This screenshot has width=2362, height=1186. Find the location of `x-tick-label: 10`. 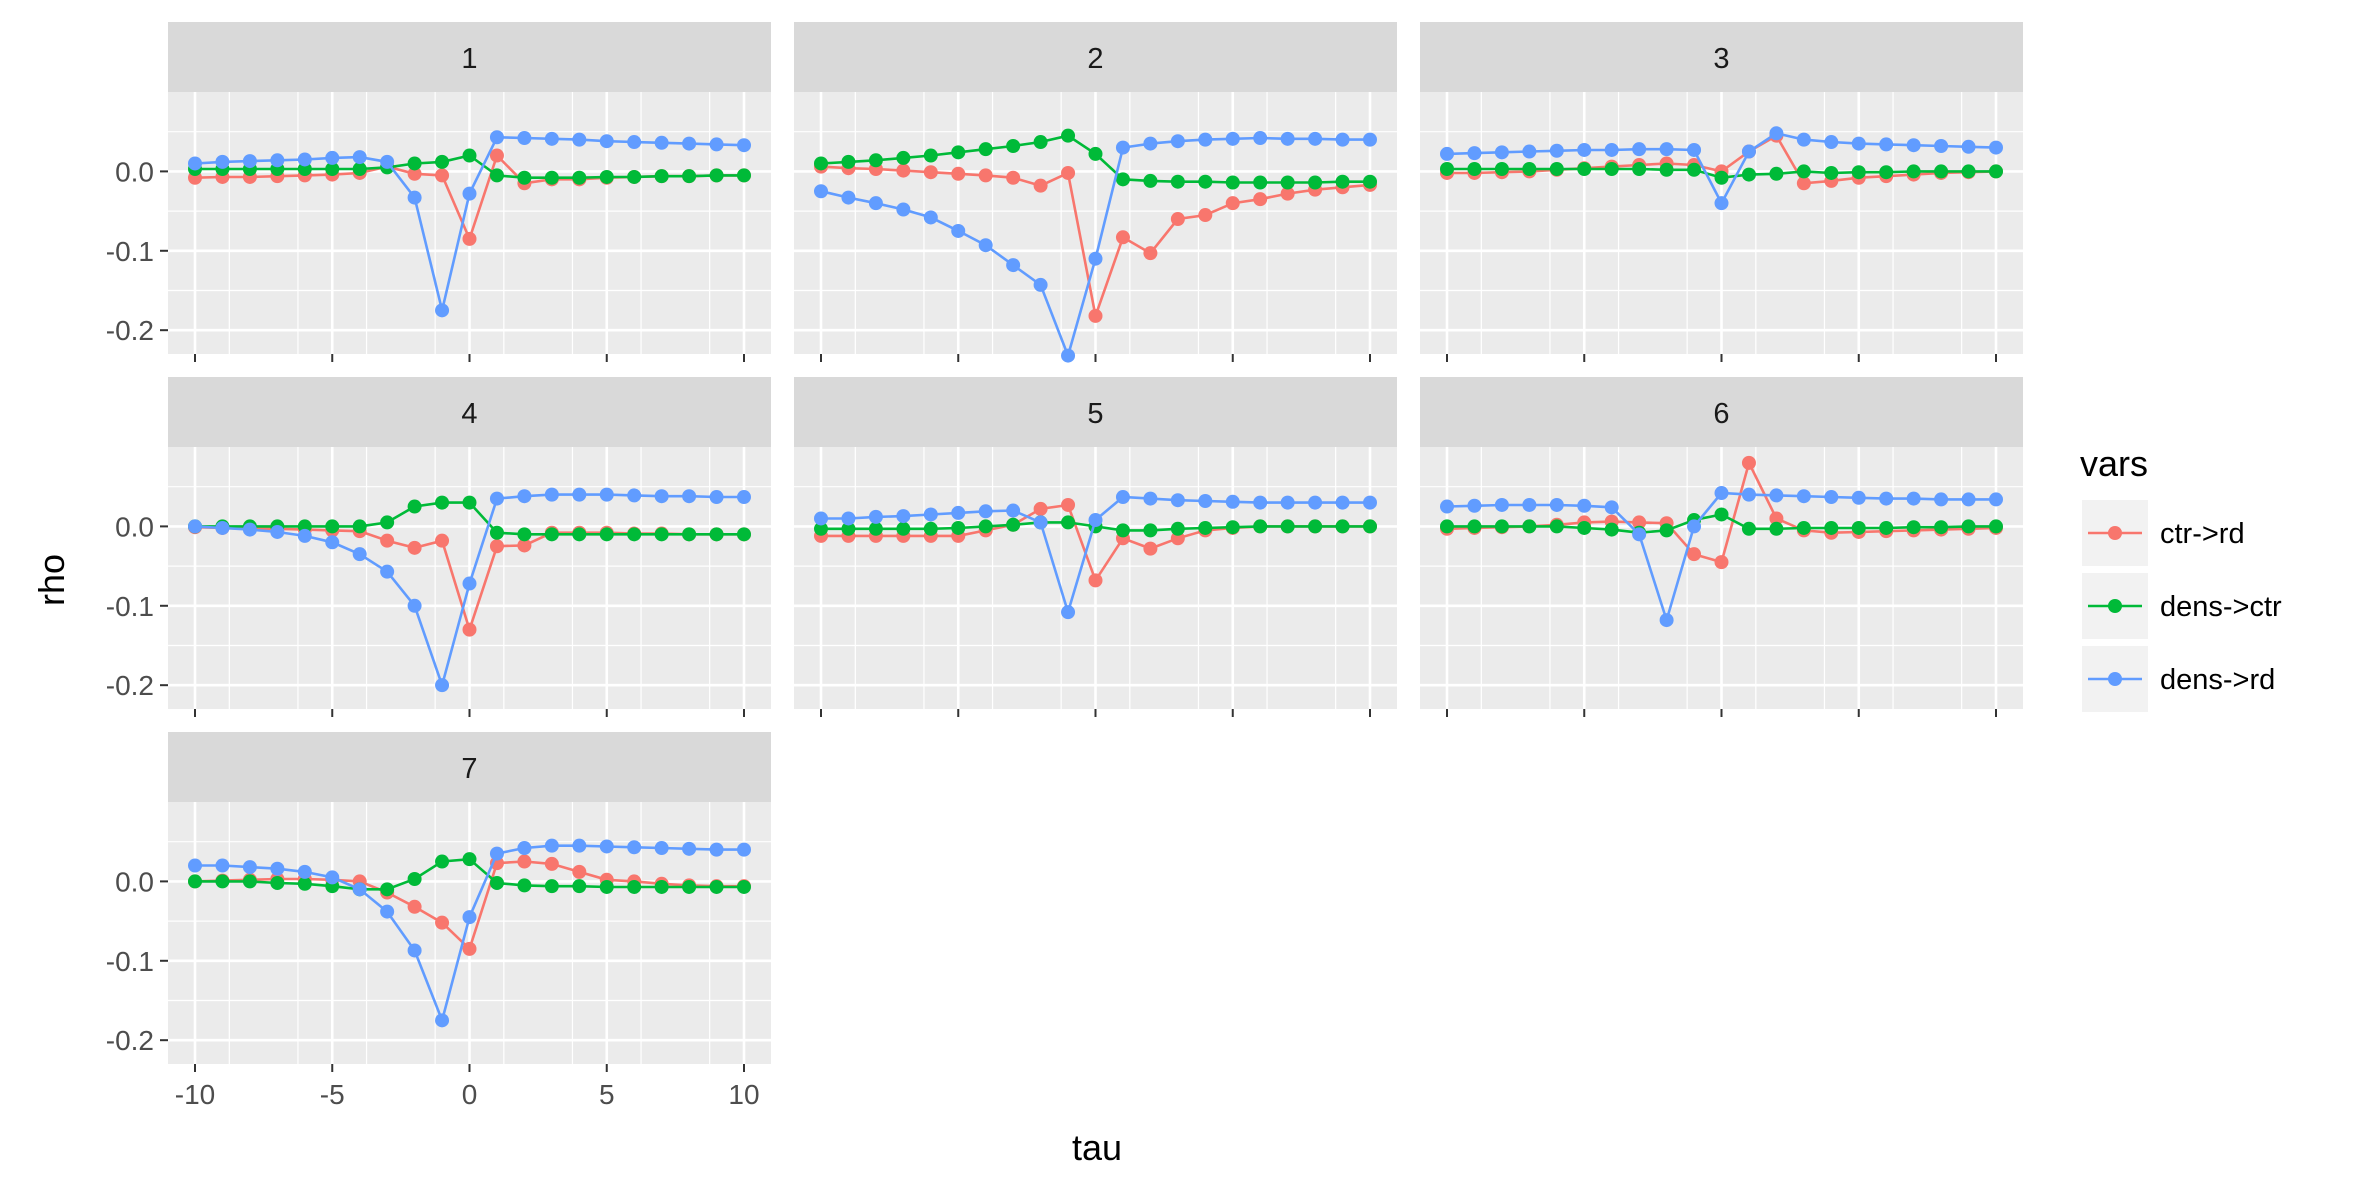

x-tick-label: 10 is located at coordinates (743, 1094).